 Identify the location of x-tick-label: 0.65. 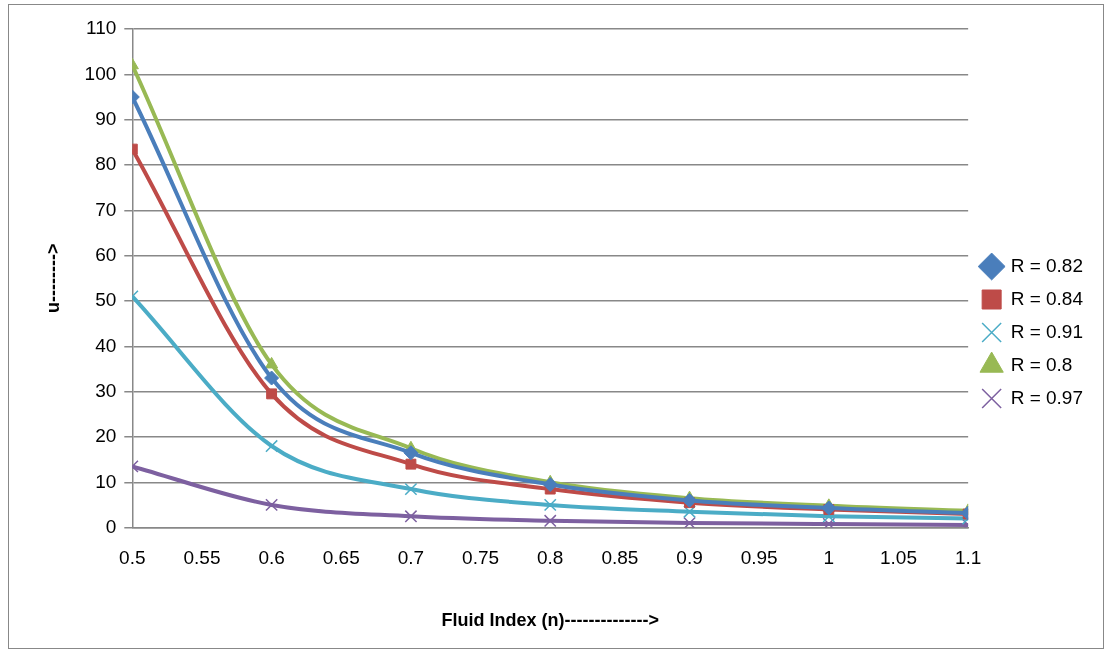
(341, 558).